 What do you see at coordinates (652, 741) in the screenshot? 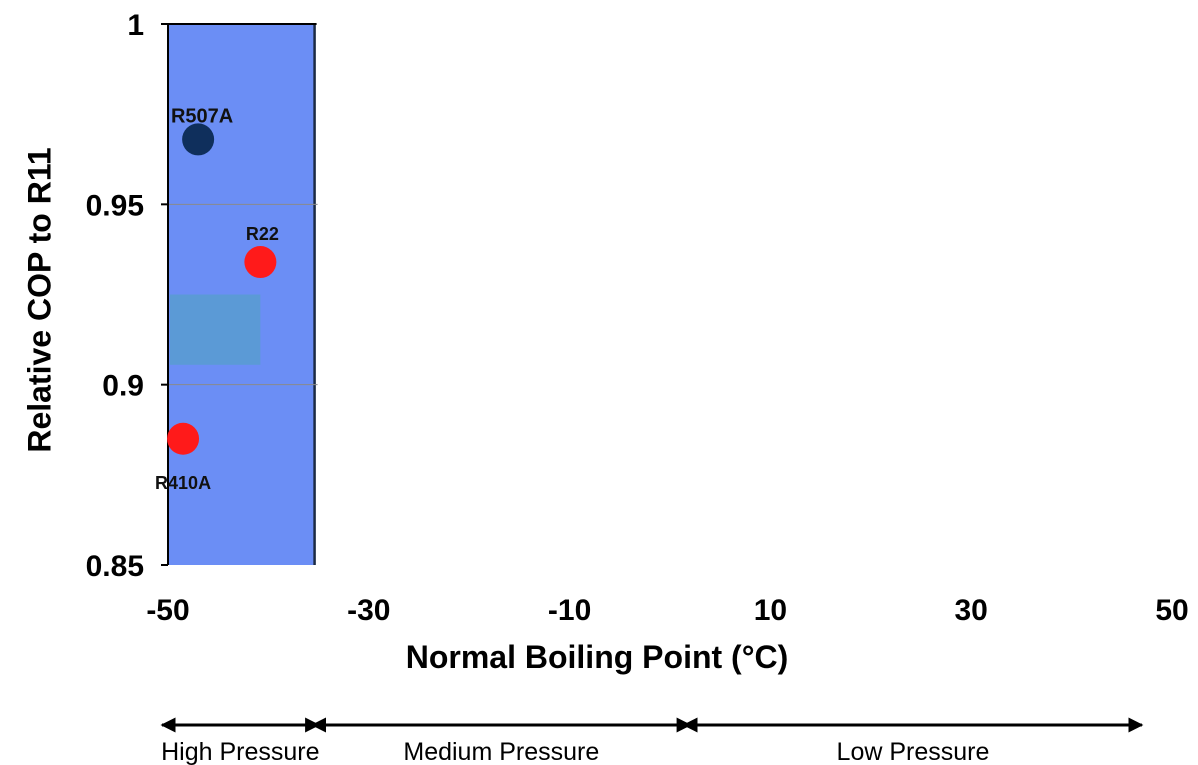
I see `pressure-ranges: High Pressure Medium Pressure Low Pressure` at bounding box center [652, 741].